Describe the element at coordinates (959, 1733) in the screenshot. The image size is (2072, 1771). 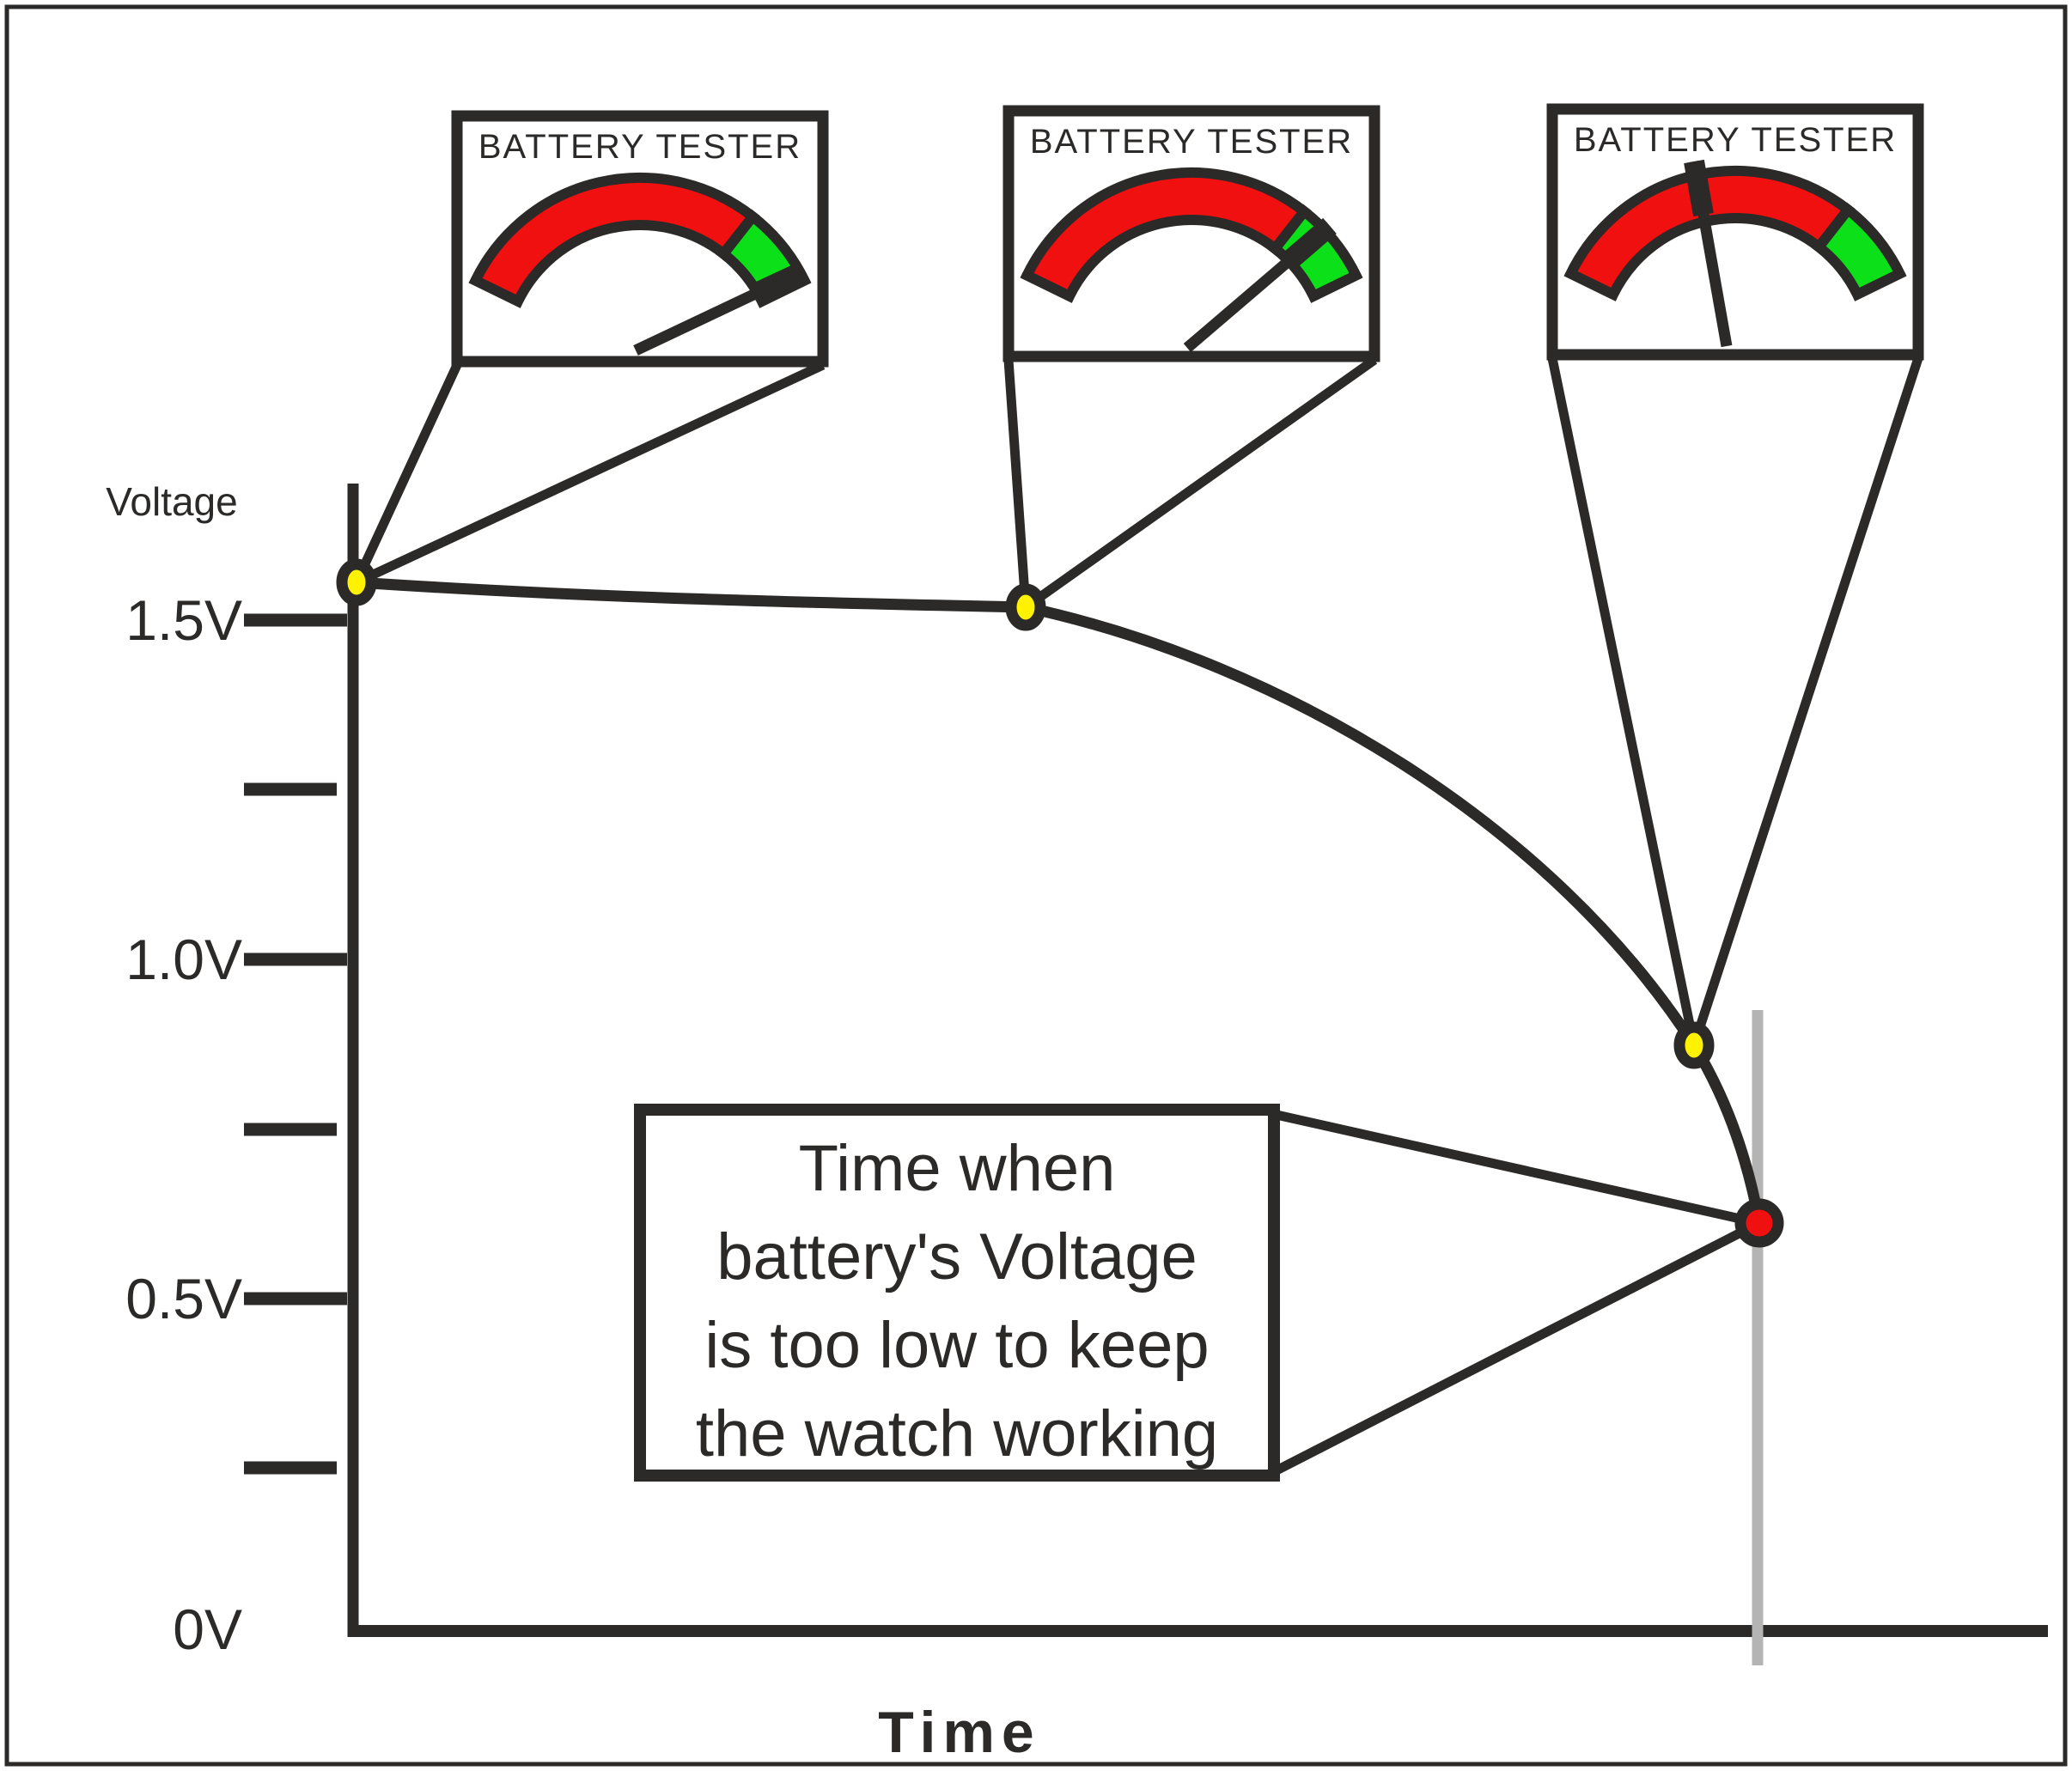
I see `x-axis-label: Time` at that location.